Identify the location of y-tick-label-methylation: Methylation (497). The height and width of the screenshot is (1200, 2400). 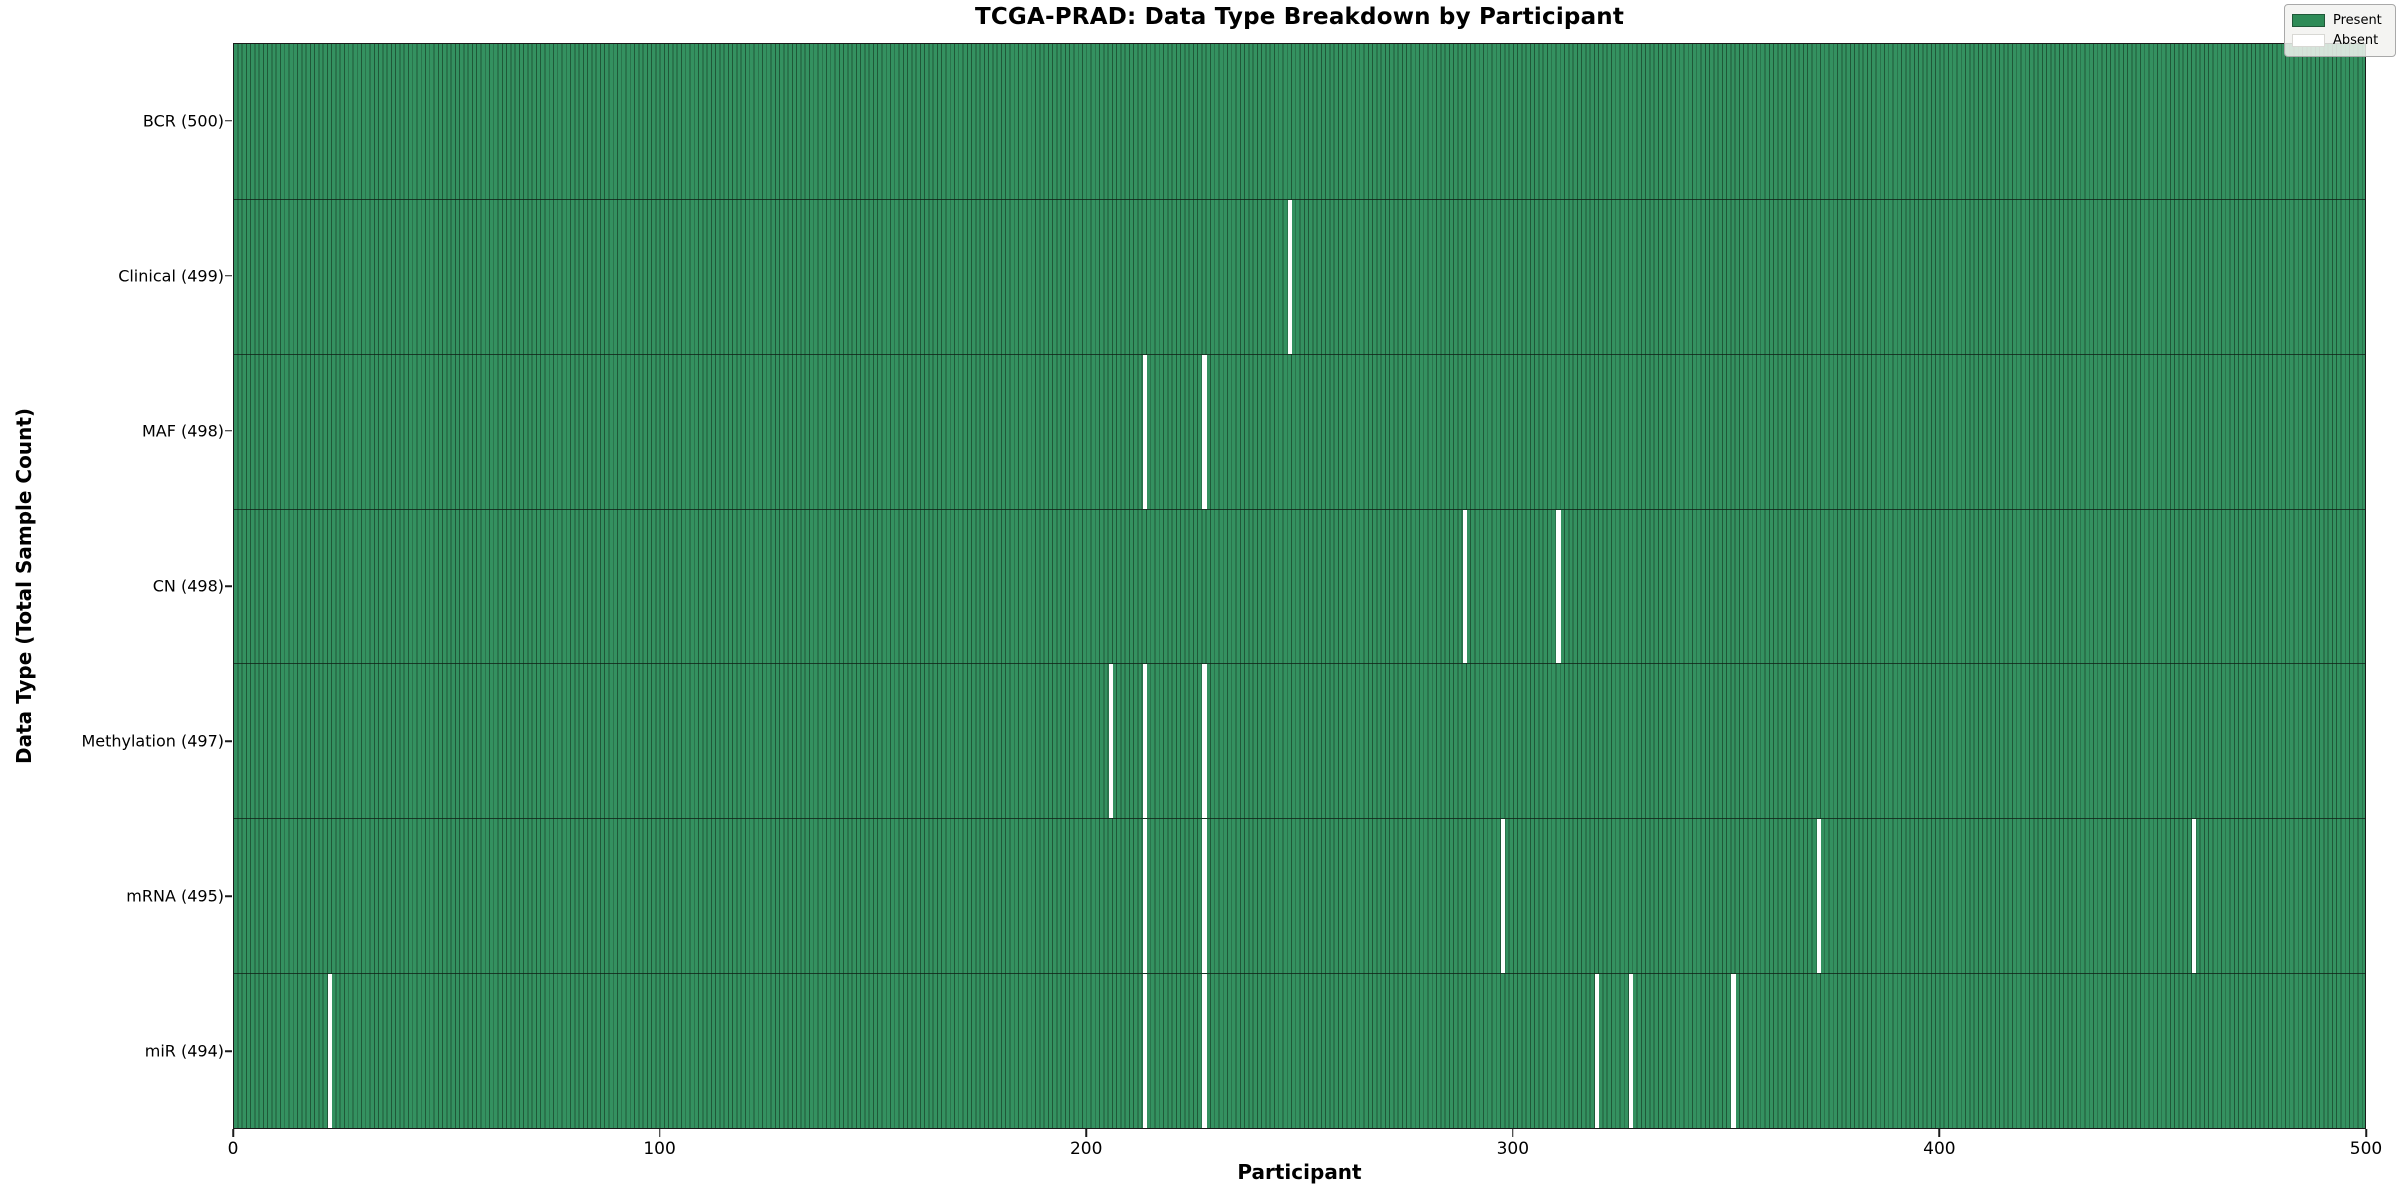
(152, 741).